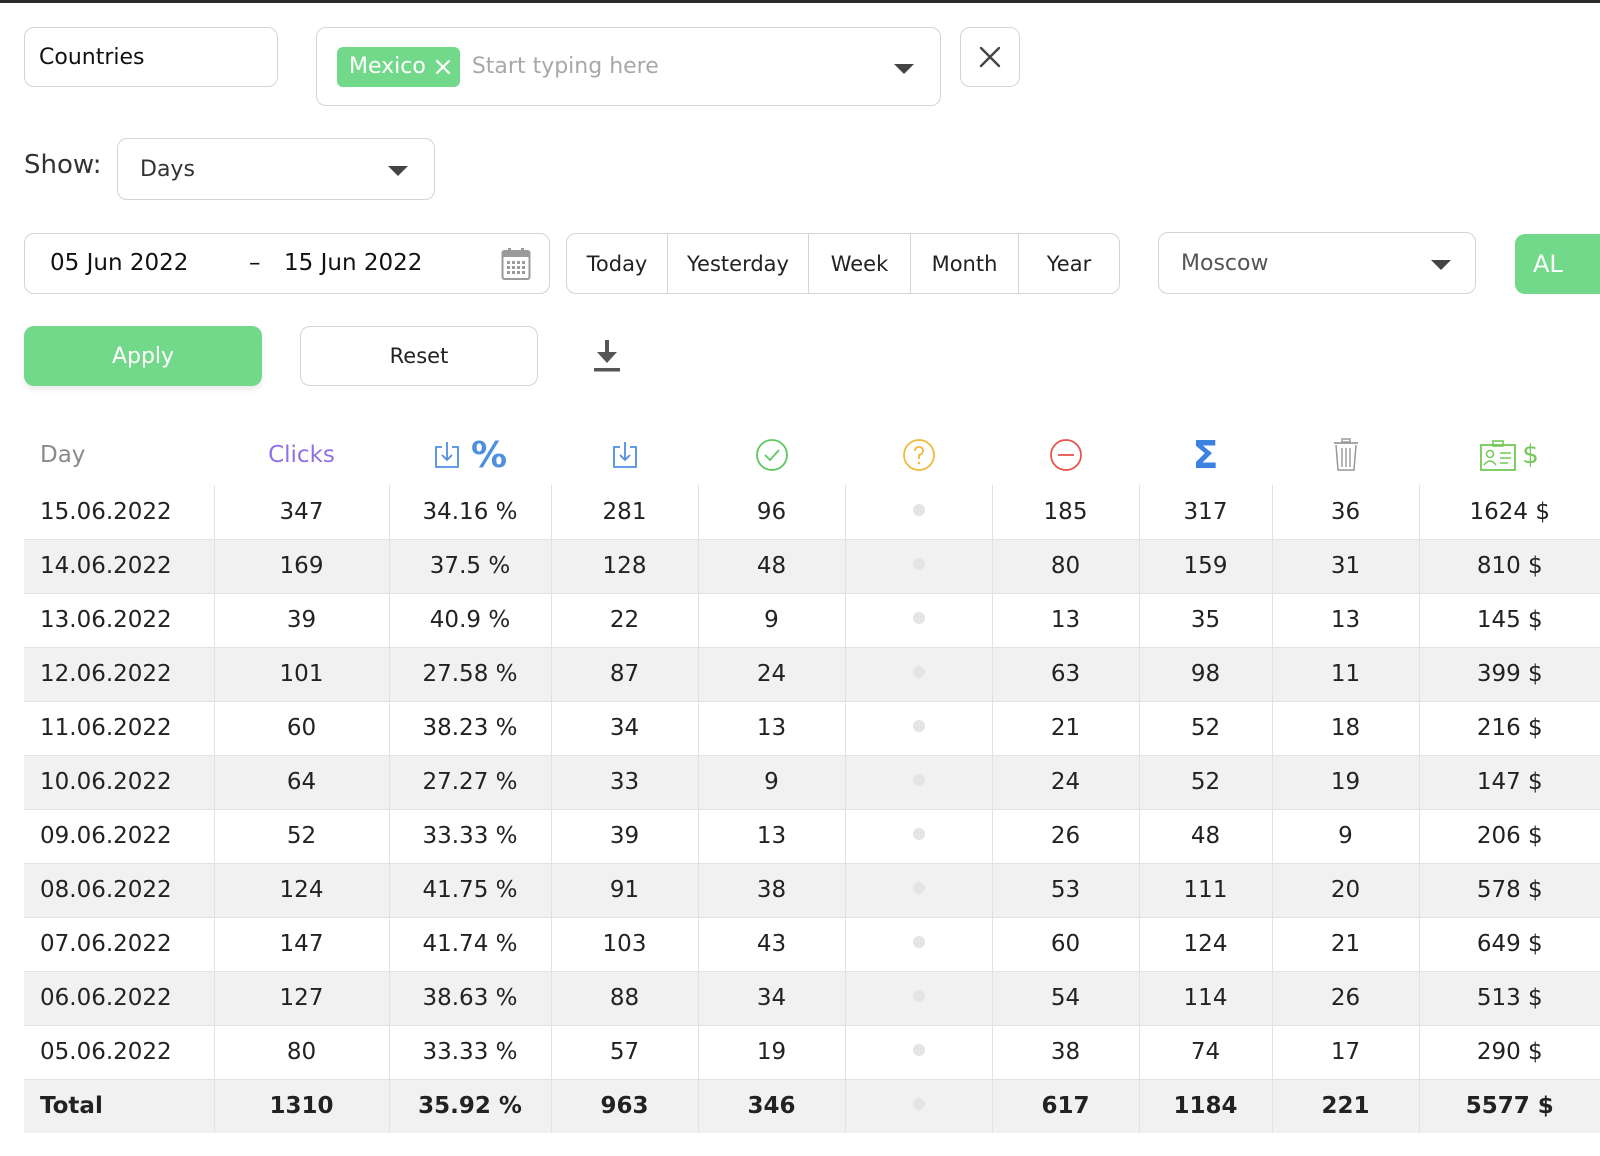  Describe the element at coordinates (119, 944) in the screenshot. I see `cell-day: 07.06.2022` at that location.